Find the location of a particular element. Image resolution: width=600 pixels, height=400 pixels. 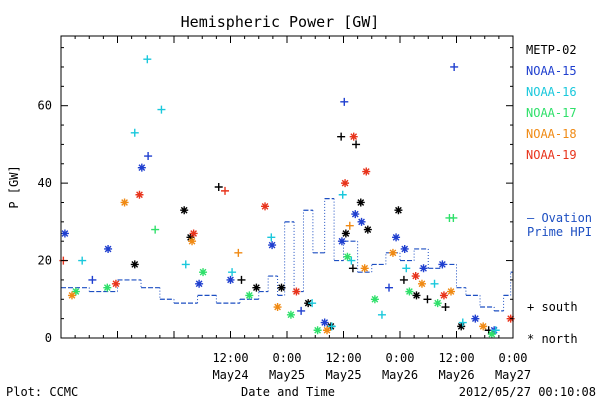

chart-title: Hemispheric Power [GW] is located at coordinates (280, 22).